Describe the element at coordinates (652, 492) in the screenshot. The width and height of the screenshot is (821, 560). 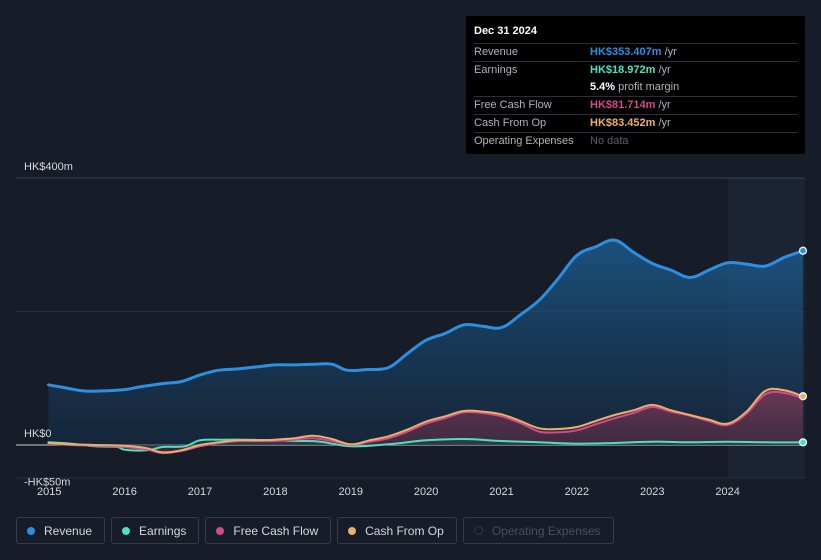
I see `x-tick-label: 2023` at that location.